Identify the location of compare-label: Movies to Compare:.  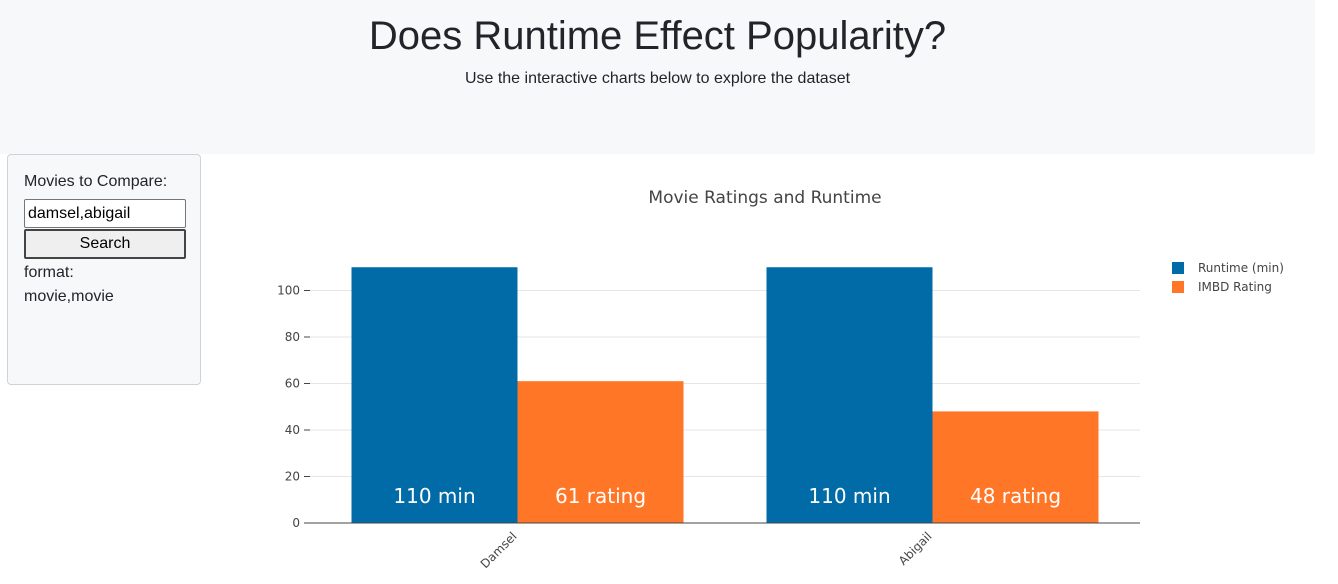
(96, 181).